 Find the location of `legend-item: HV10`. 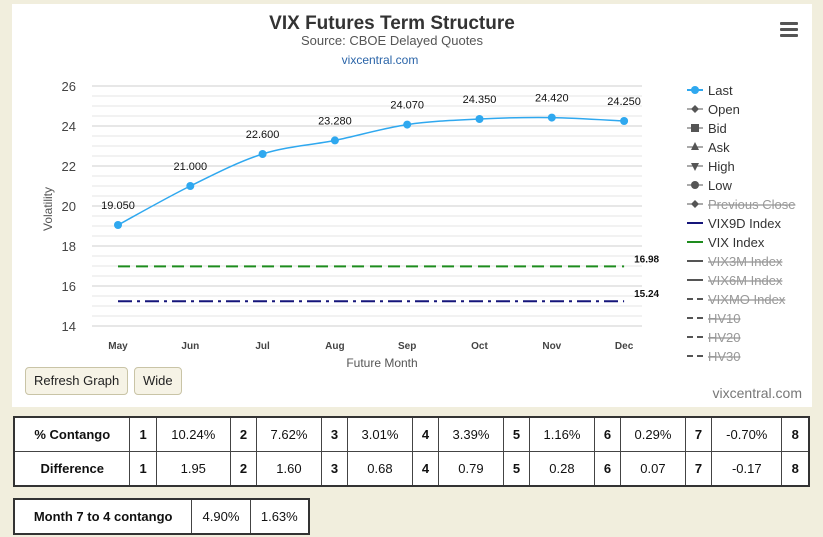

legend-item: HV10 is located at coordinates (714, 318).